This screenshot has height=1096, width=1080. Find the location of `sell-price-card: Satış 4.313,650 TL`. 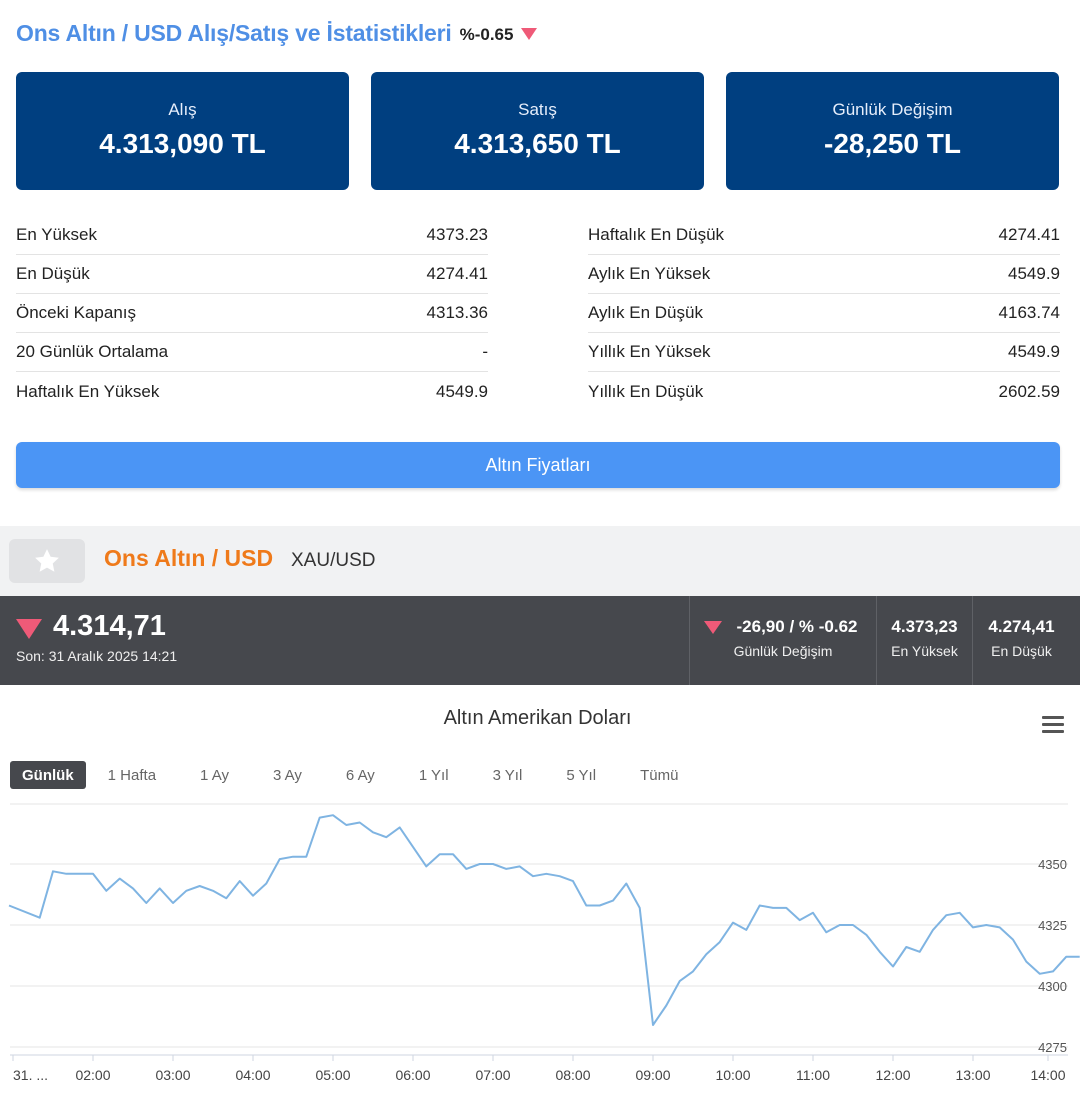

sell-price-card: Satış 4.313,650 TL is located at coordinates (537, 131).